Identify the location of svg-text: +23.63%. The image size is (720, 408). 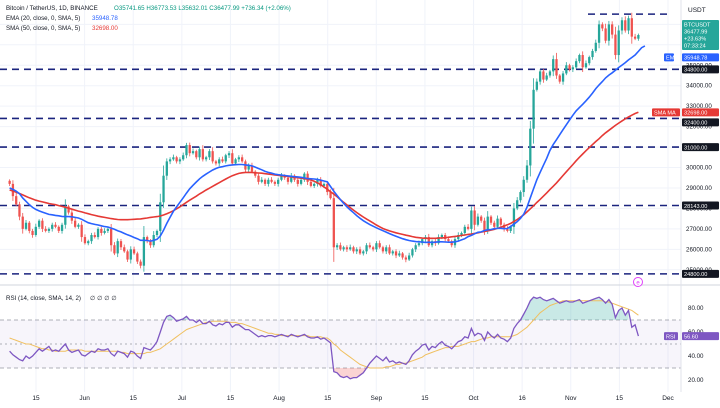
(695, 39).